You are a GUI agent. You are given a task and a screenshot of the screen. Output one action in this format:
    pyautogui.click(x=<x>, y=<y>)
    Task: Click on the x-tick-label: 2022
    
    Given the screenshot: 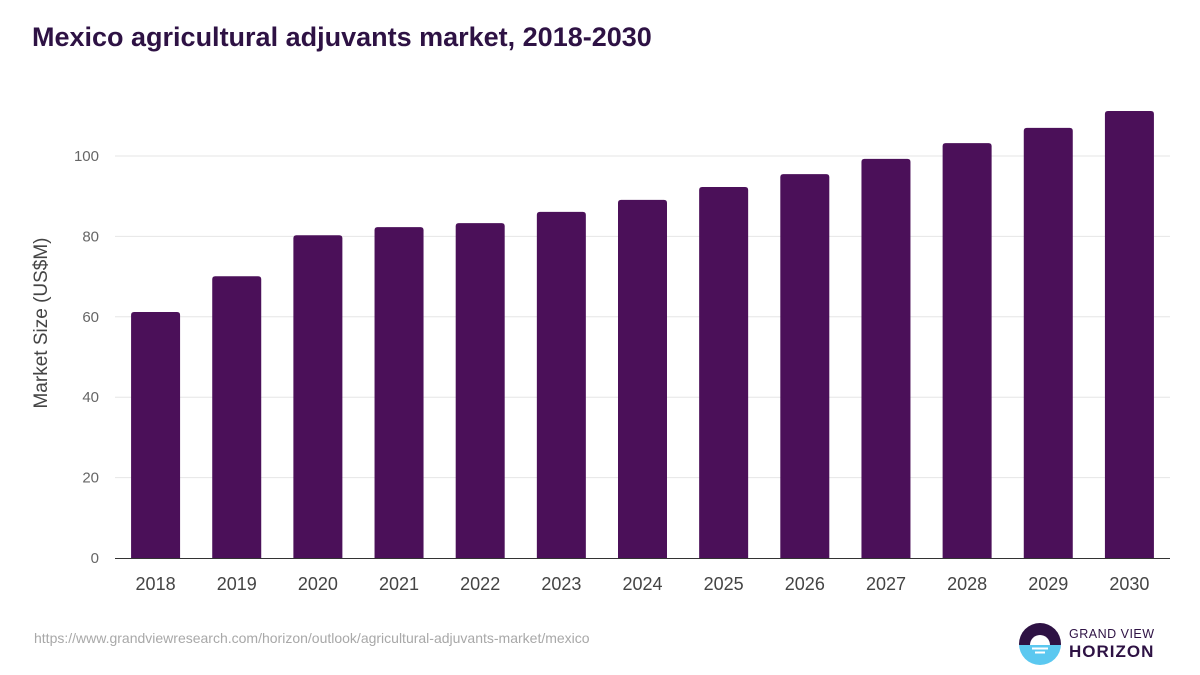 What is the action you would take?
    pyautogui.click(x=480, y=584)
    